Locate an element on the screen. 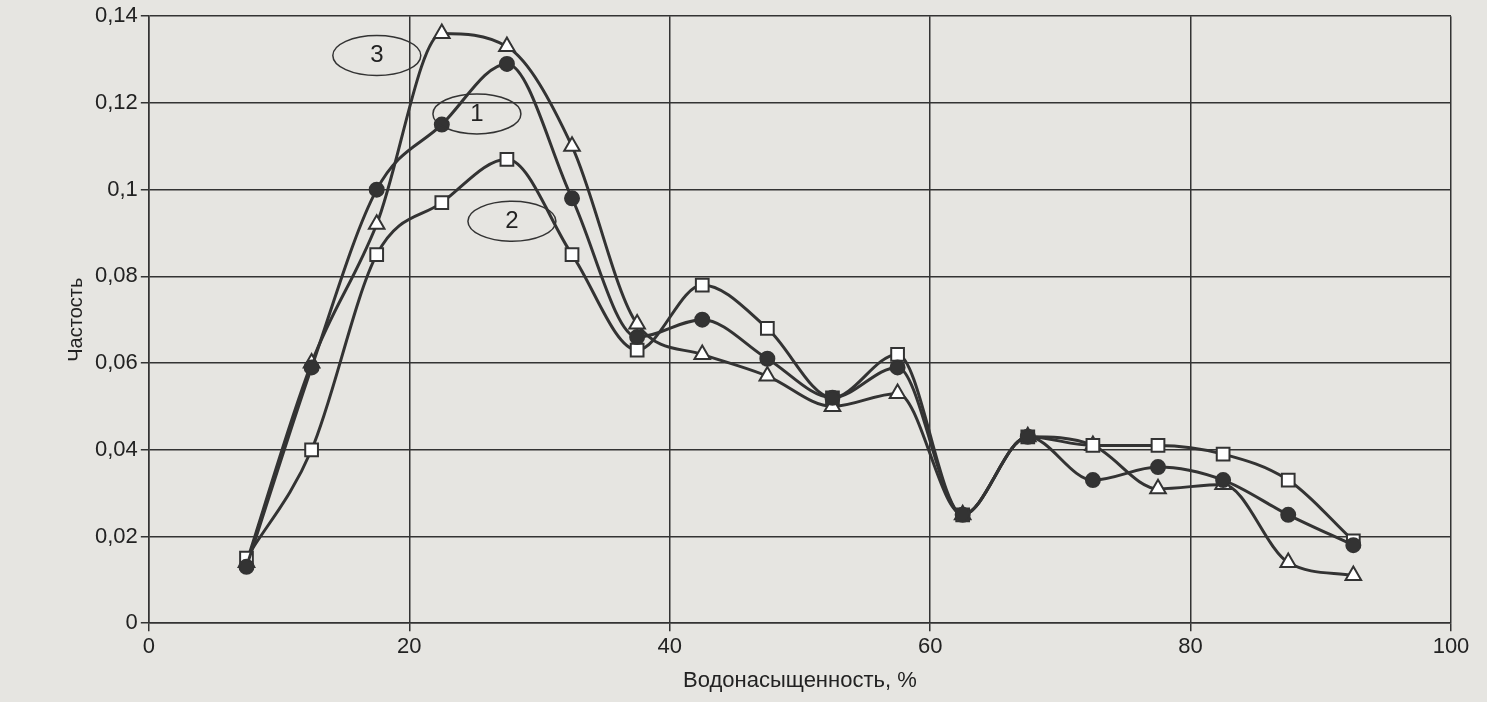  y-tick-label: 0 is located at coordinates (131, 622).